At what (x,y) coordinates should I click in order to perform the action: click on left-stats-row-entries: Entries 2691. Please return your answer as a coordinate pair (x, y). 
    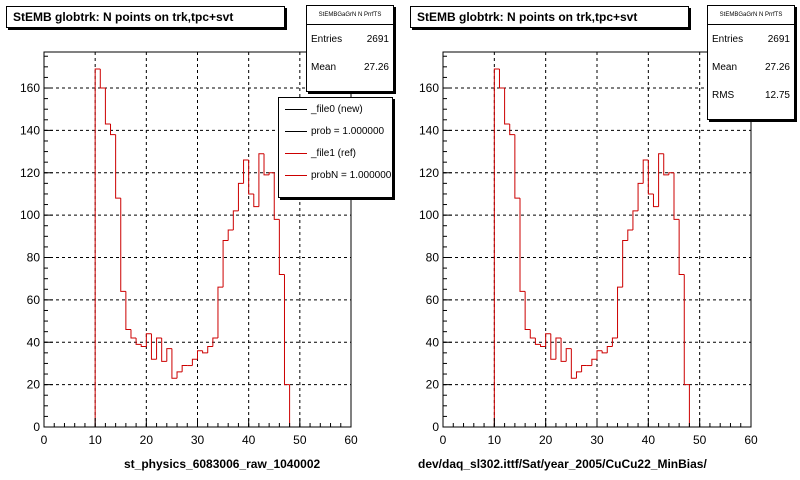
    Looking at the image, I should click on (350, 39).